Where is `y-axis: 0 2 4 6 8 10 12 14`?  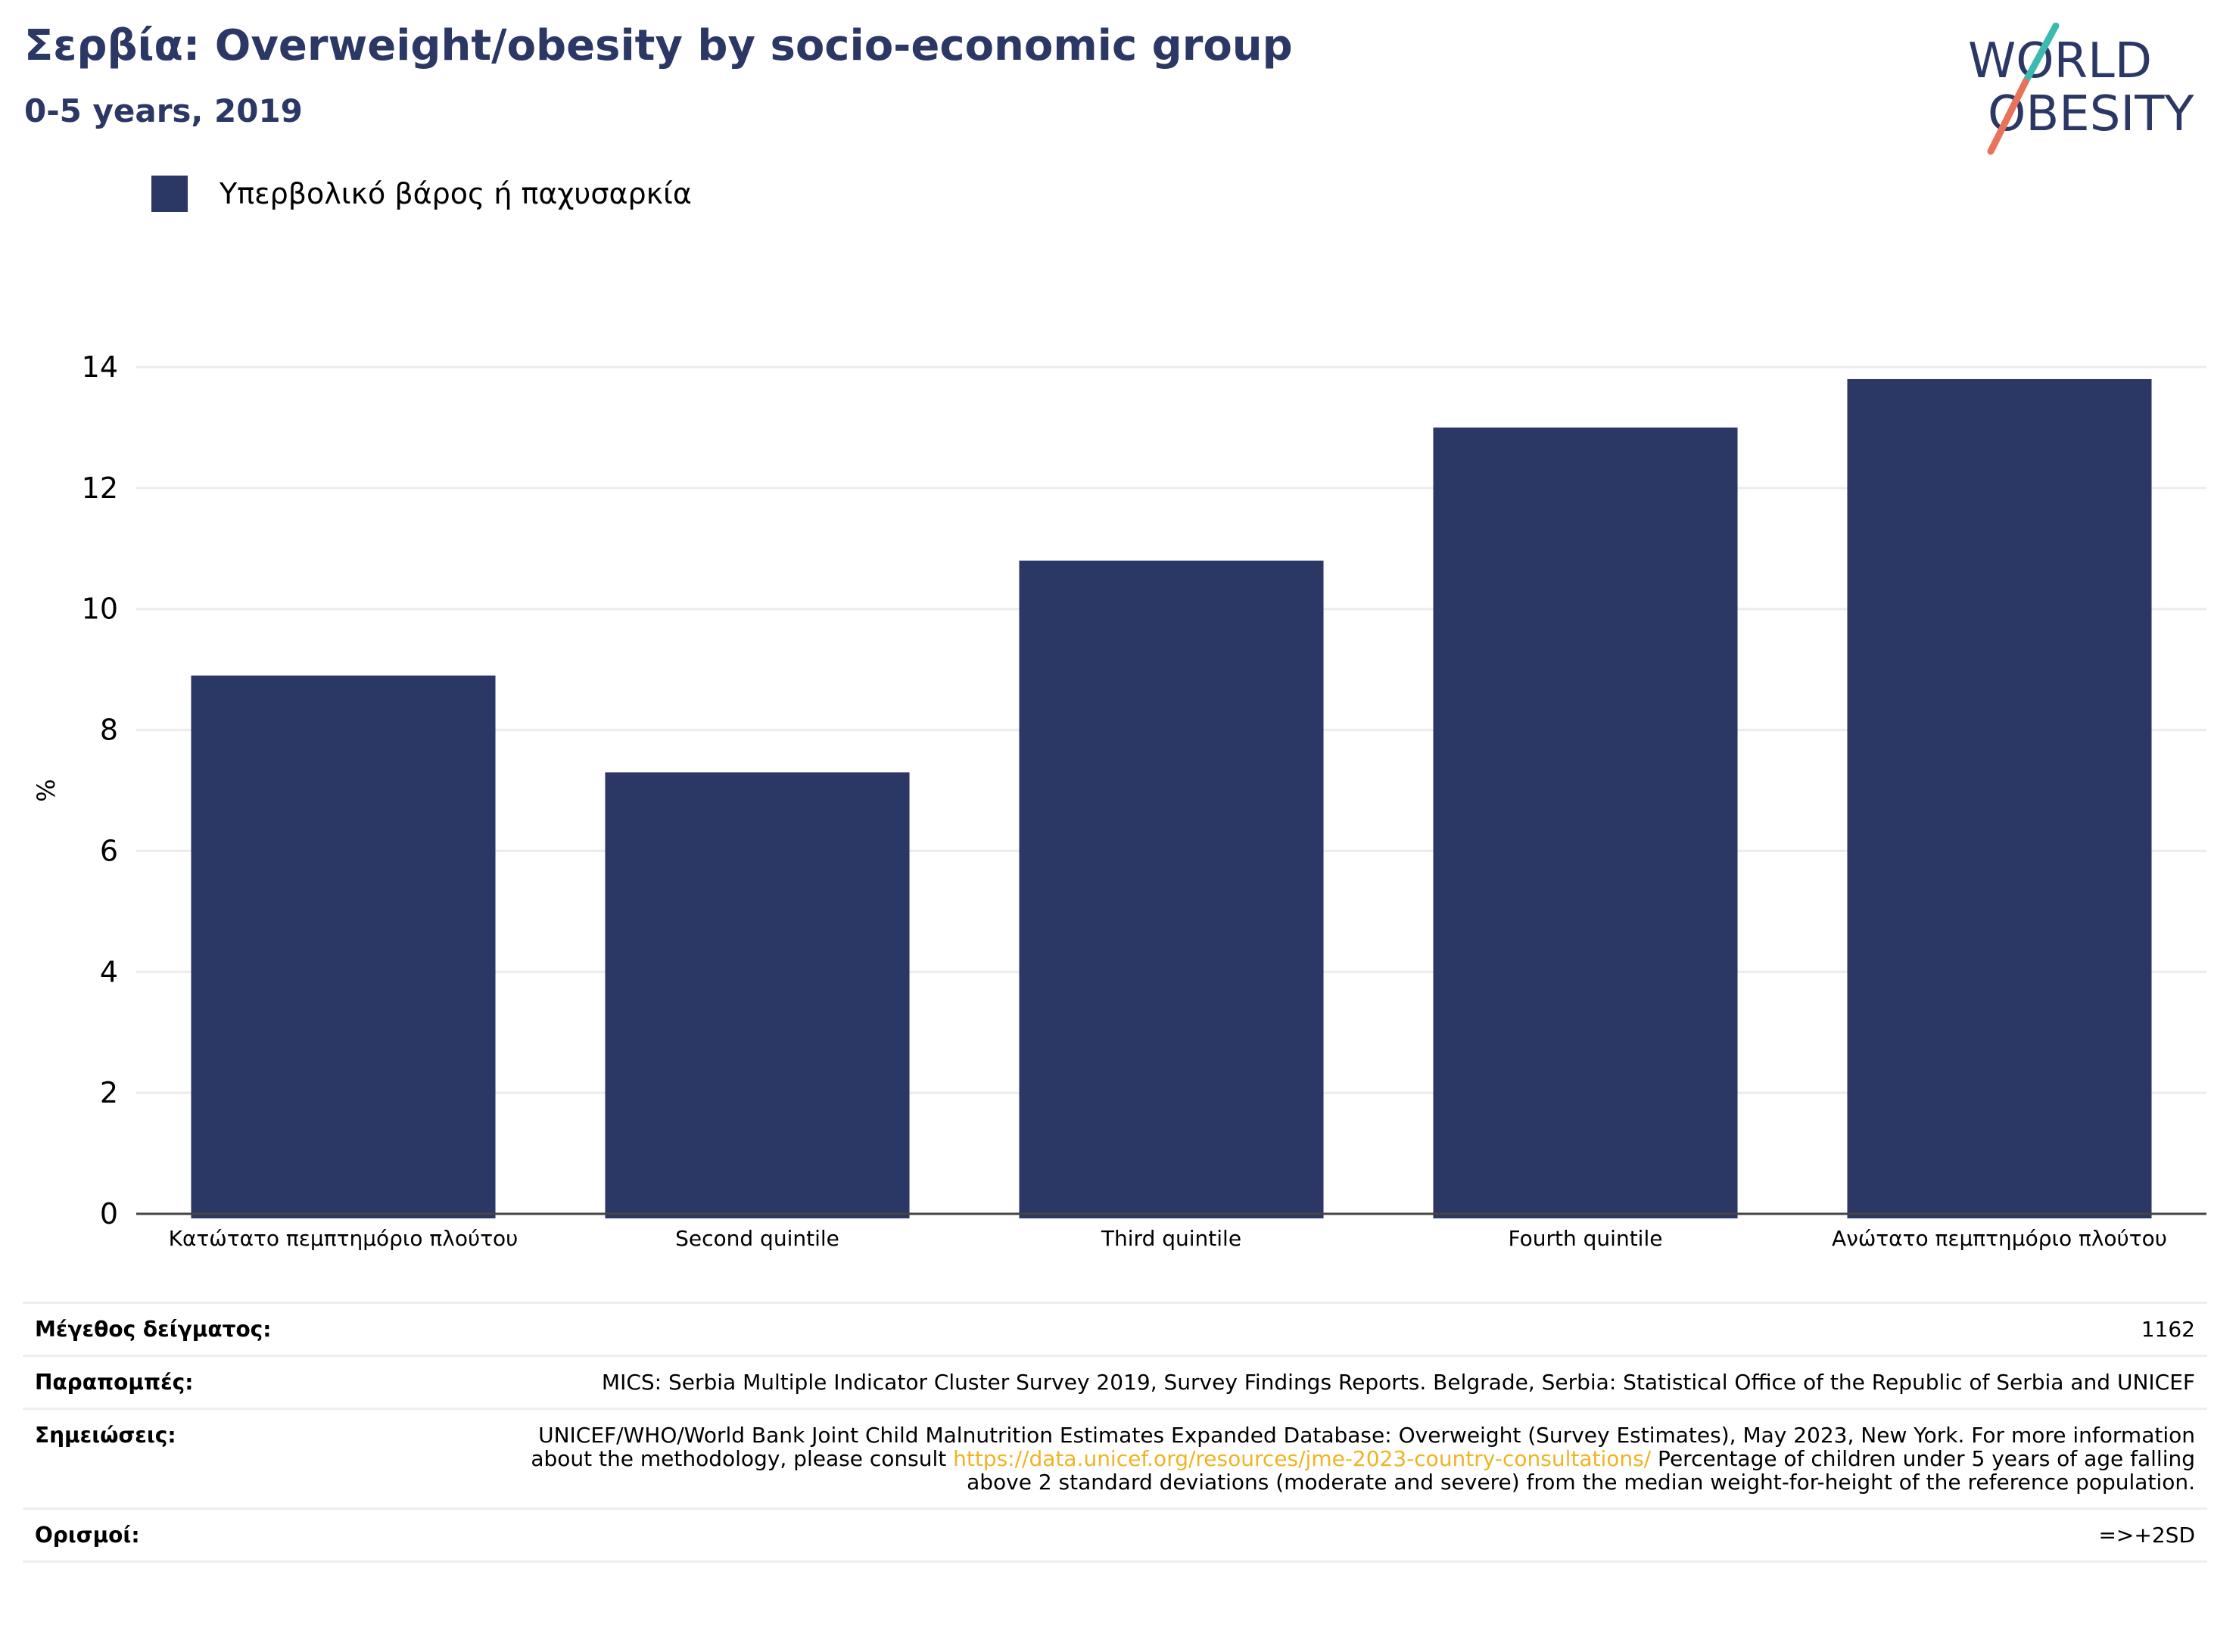
y-axis: 0 2 4 6 8 10 12 14 is located at coordinates (100, 790).